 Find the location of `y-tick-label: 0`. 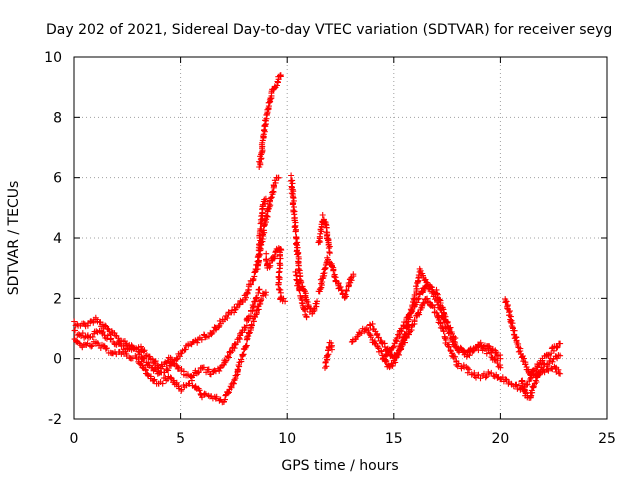

y-tick-label: 0 is located at coordinates (57, 360).